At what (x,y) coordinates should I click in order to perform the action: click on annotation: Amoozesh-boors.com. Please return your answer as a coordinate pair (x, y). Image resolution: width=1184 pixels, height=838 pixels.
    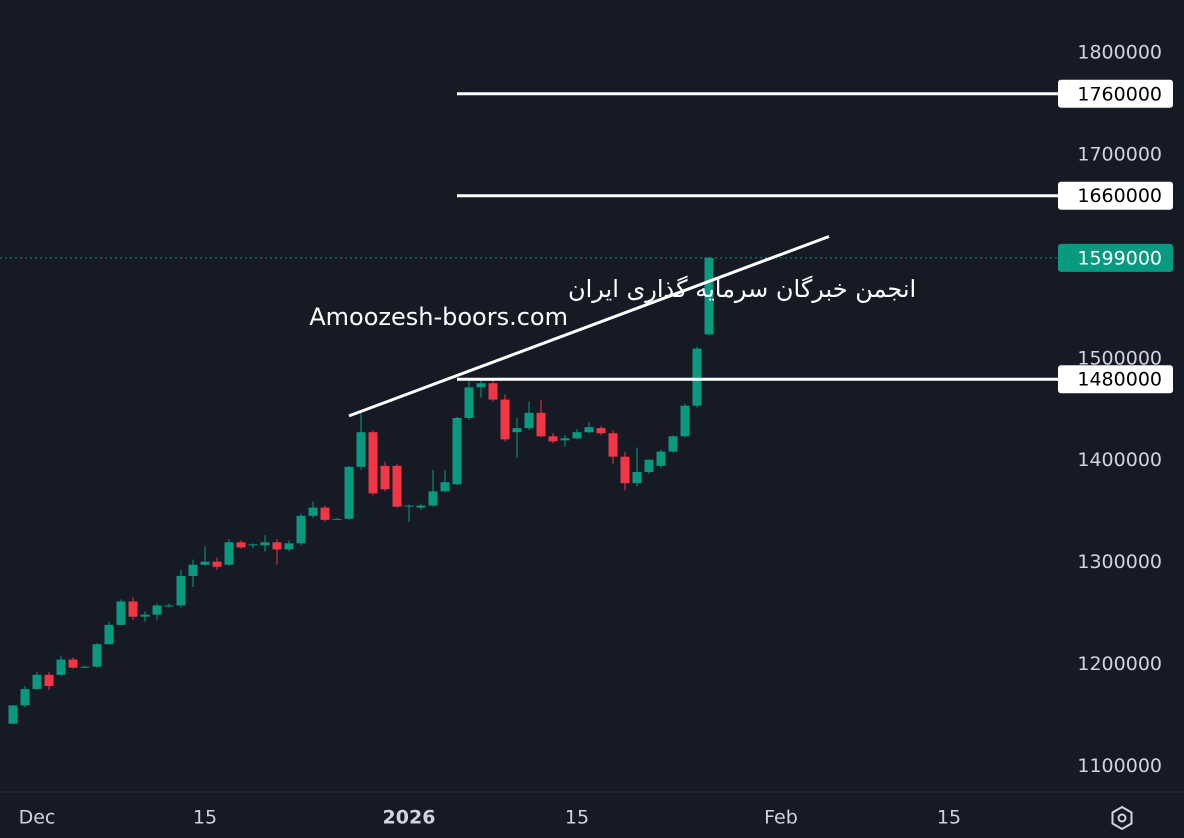
    Looking at the image, I should click on (438, 317).